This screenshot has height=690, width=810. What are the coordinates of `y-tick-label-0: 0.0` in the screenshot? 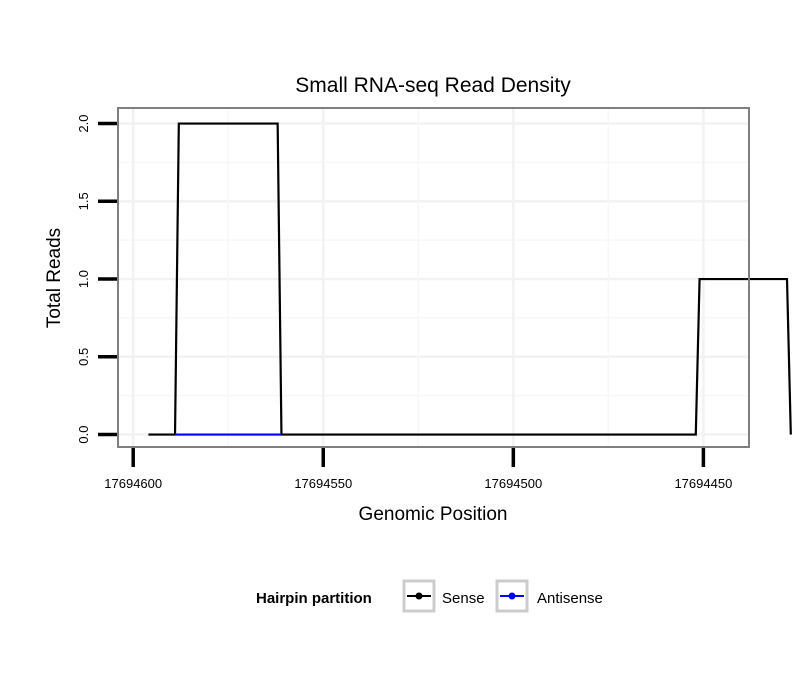 It's located at (83, 435).